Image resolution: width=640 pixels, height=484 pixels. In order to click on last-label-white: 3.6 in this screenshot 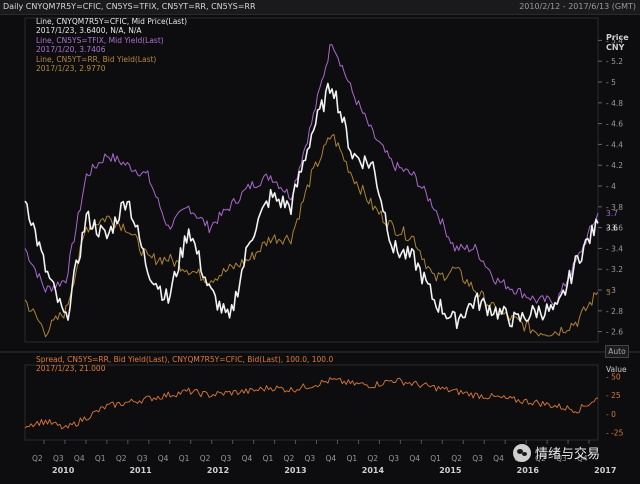, I will do `click(612, 228)`.